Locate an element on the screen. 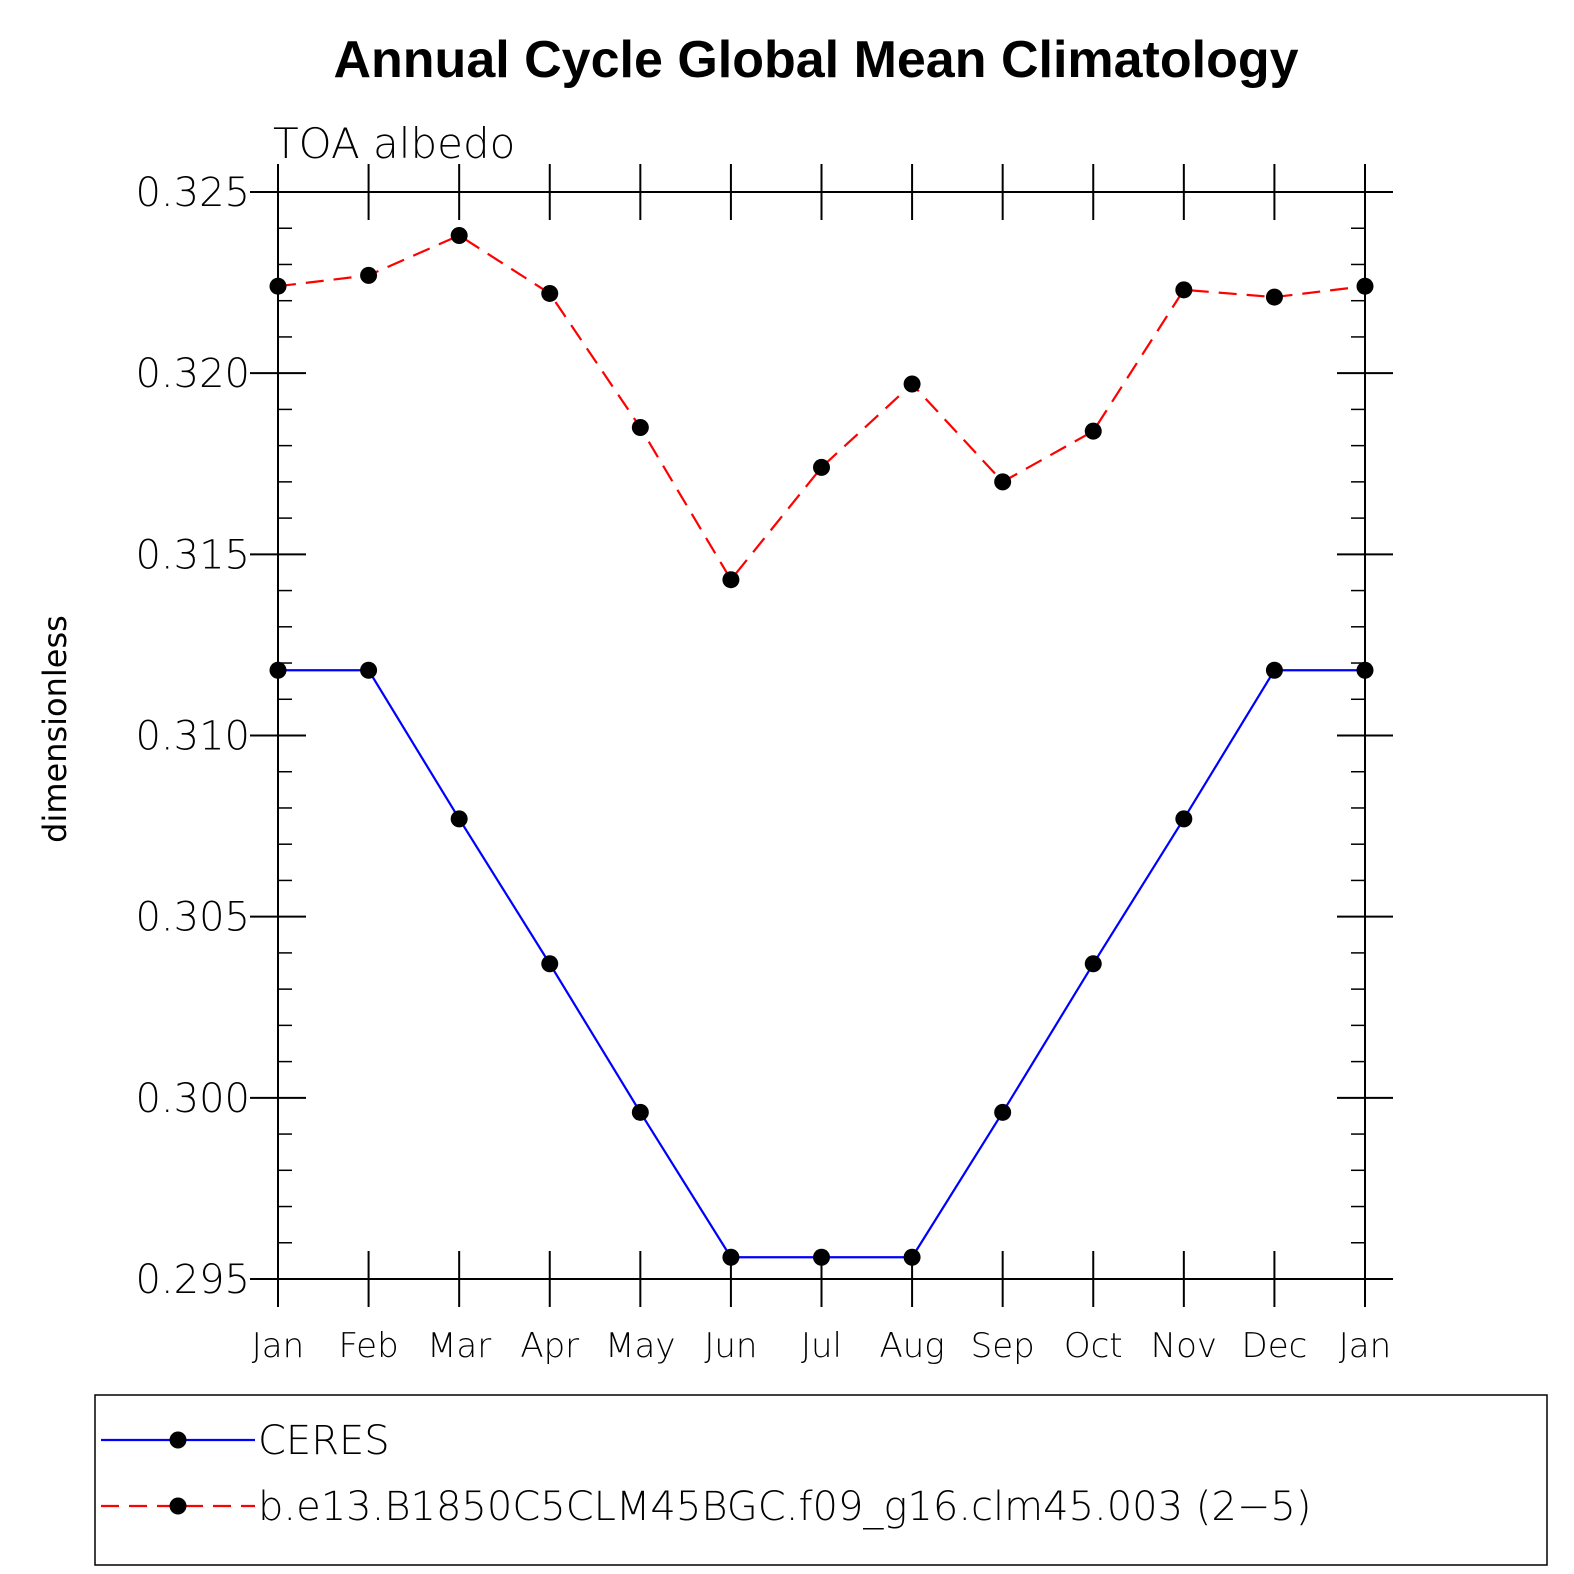 This screenshot has height=1574, width=1574. y-tick-label: 0.300 is located at coordinates (192, 1099).